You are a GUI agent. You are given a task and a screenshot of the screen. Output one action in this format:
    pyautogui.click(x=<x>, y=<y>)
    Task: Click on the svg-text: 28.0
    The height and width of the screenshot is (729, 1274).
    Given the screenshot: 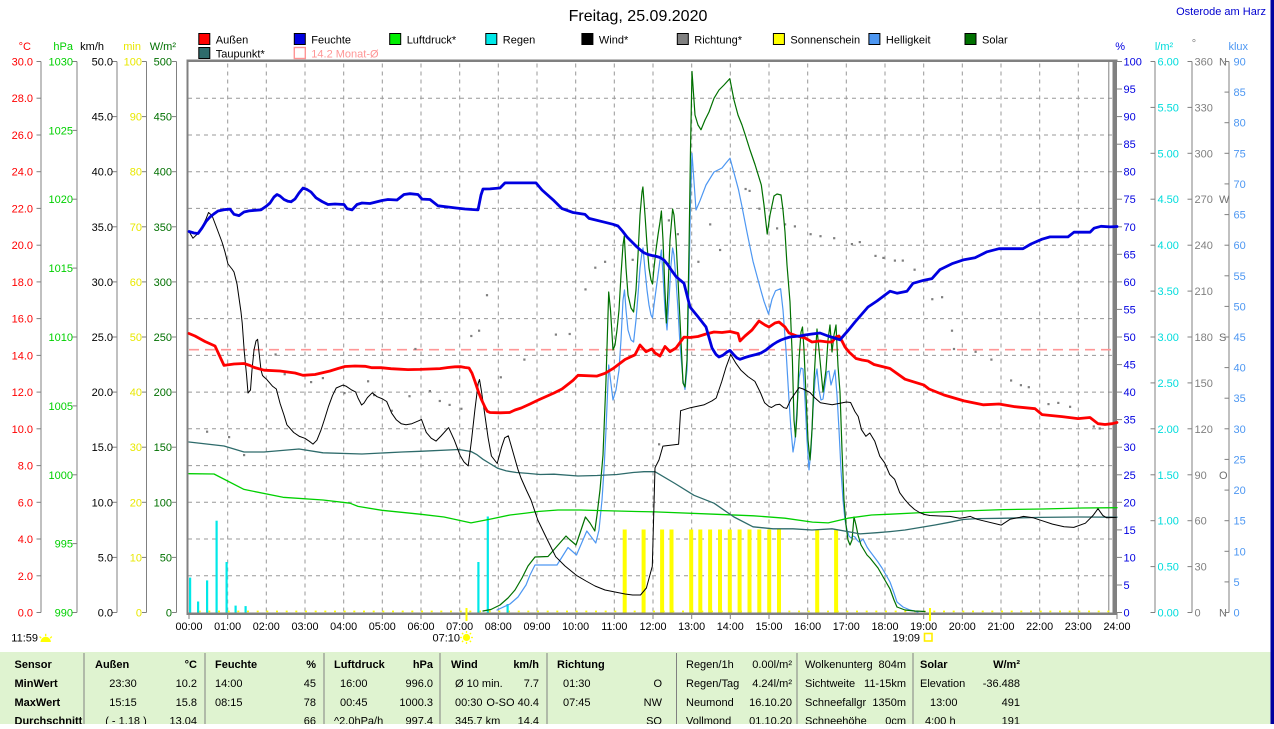 What is the action you would take?
    pyautogui.click(x=22, y=99)
    